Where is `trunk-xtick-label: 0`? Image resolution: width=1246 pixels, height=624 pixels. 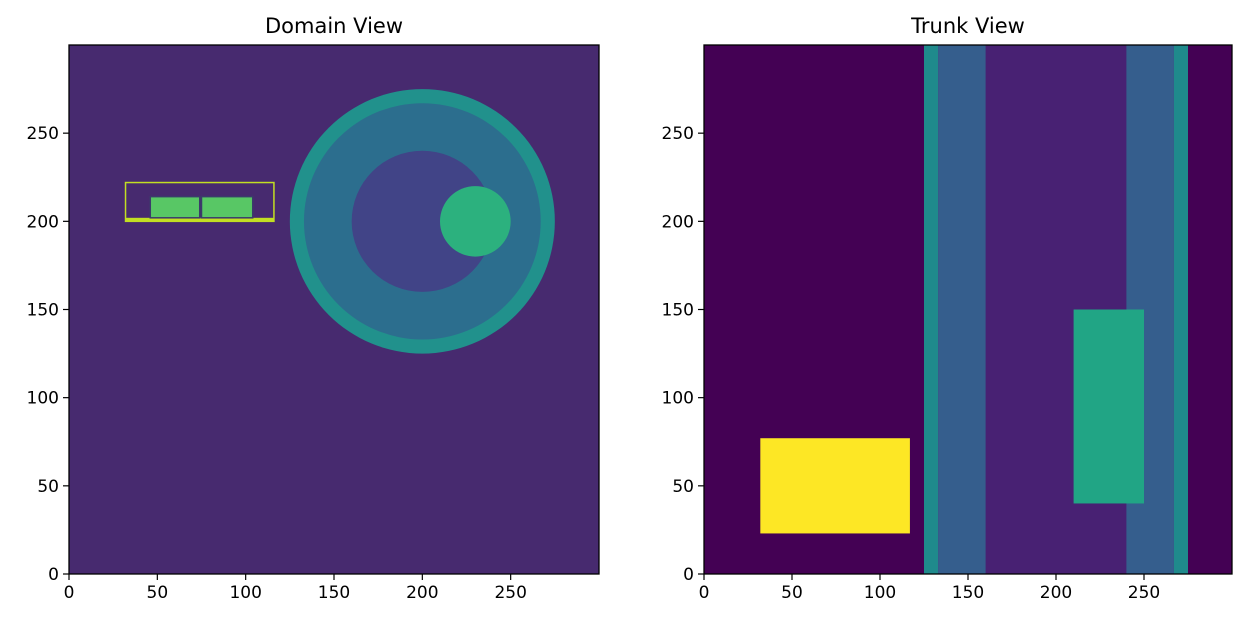 trunk-xtick-label: 0 is located at coordinates (704, 593).